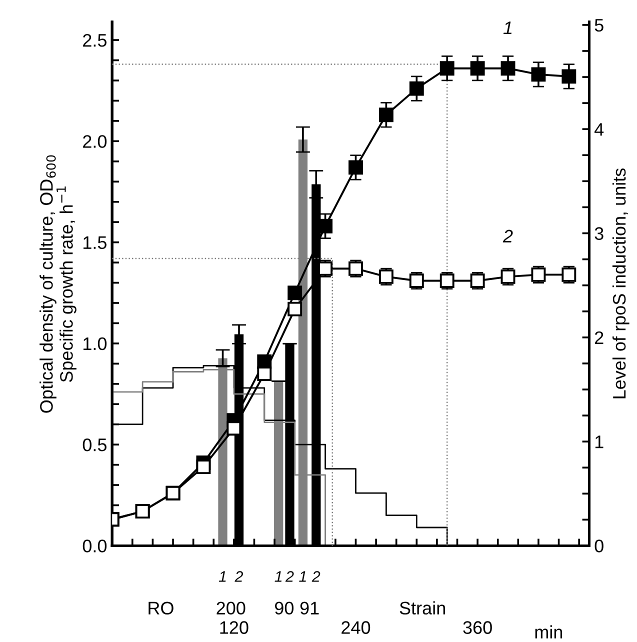 The height and width of the screenshot is (642, 637). Describe the element at coordinates (422, 608) in the screenshot. I see `text: Strain` at that location.